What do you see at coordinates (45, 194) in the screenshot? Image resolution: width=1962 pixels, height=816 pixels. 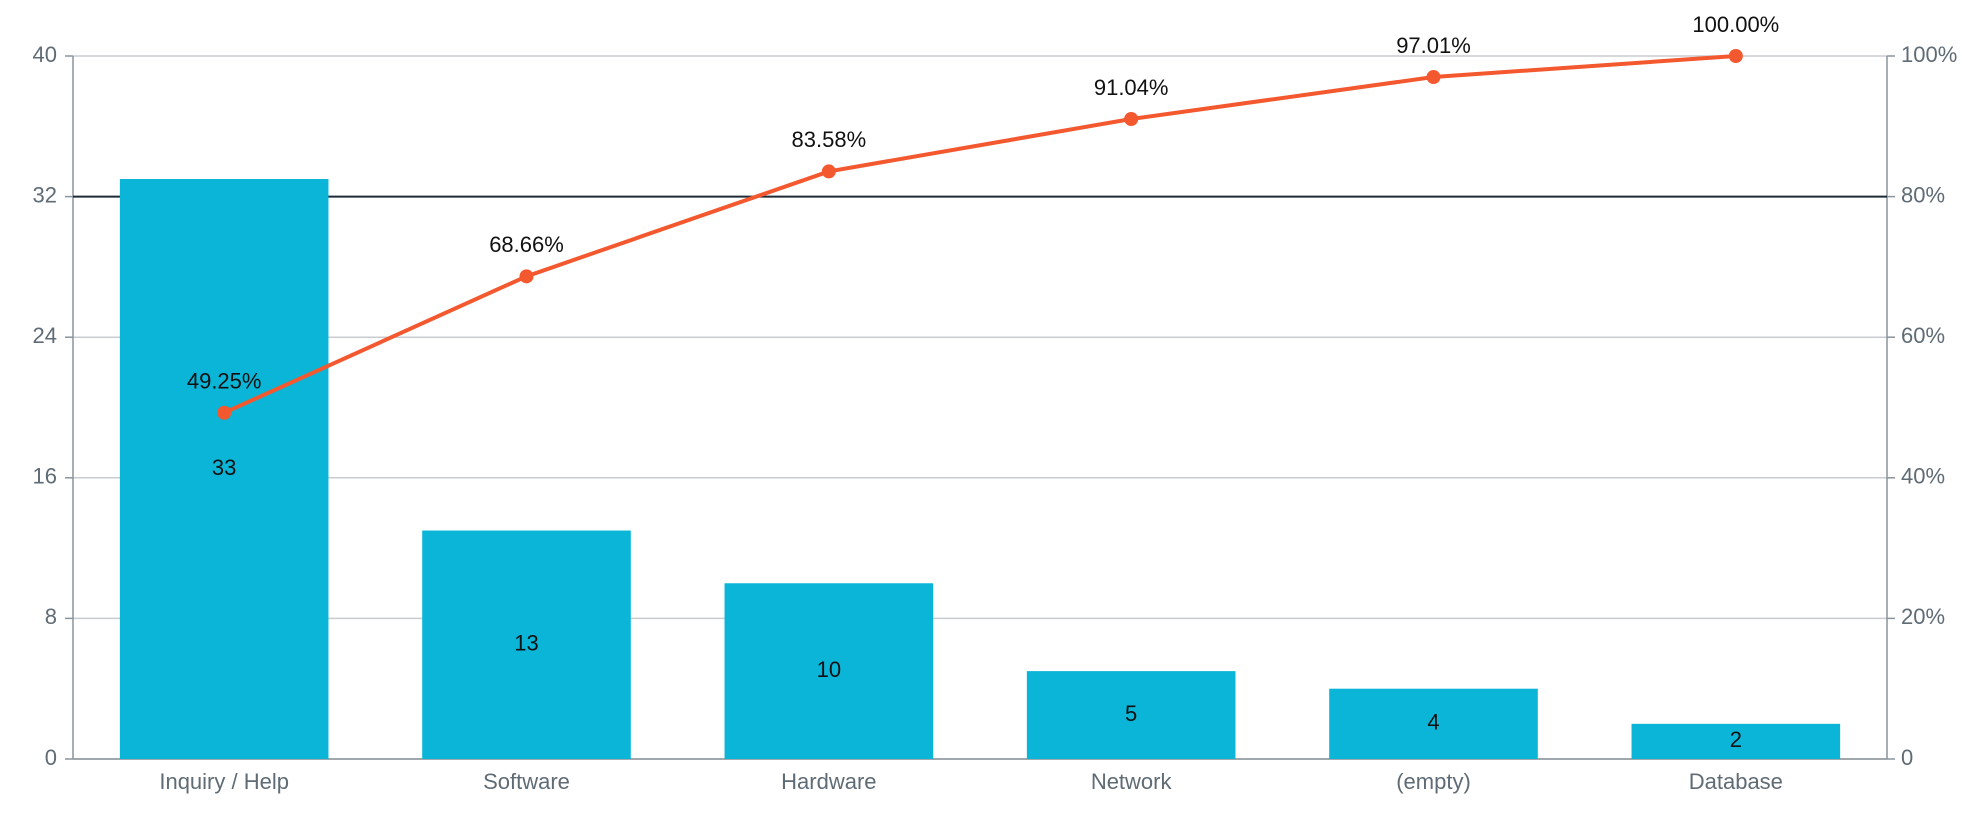 I see `y-tick-label: 32` at bounding box center [45, 194].